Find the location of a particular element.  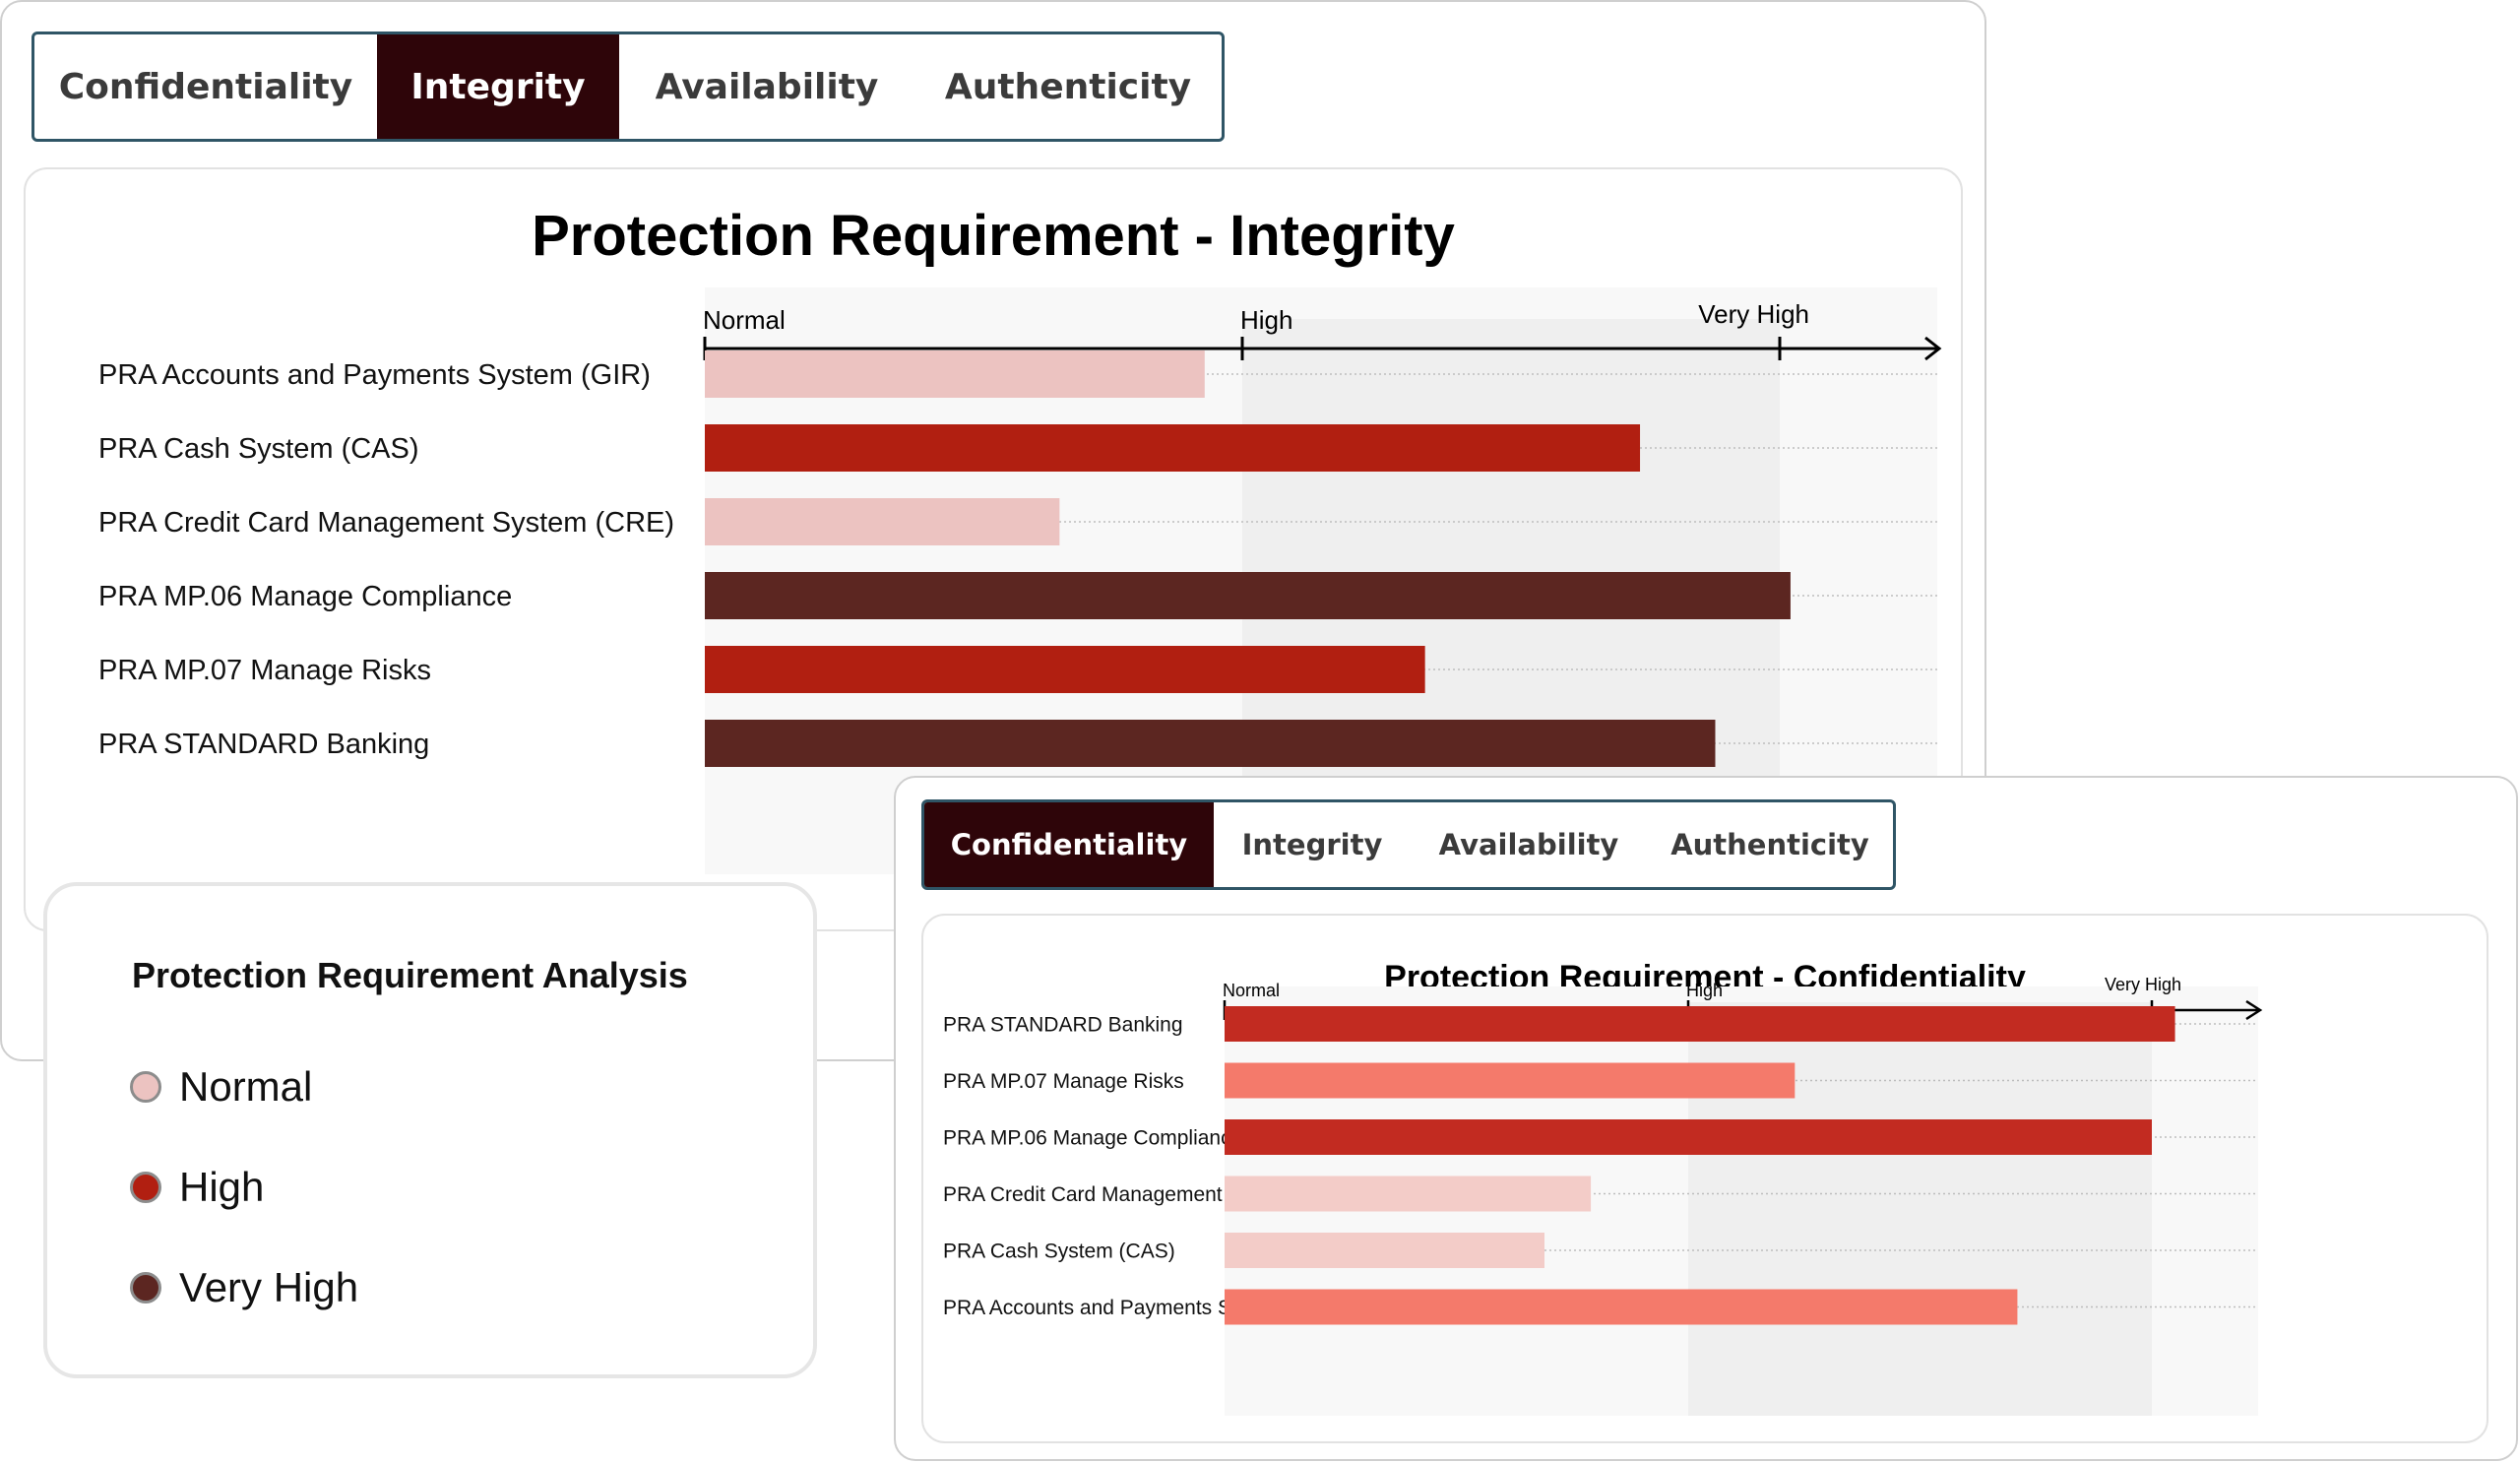

legend-swatch-high is located at coordinates (145, 1188).